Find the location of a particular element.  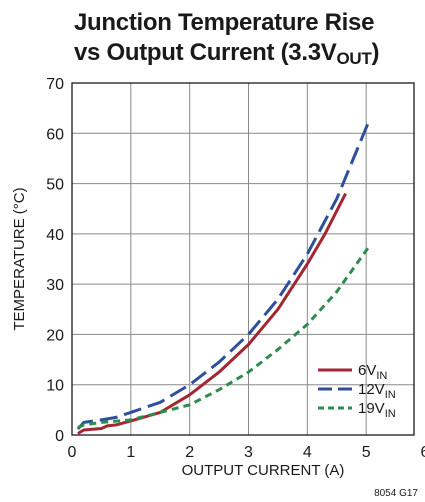

x-tick-label: 5 is located at coordinates (366, 452).